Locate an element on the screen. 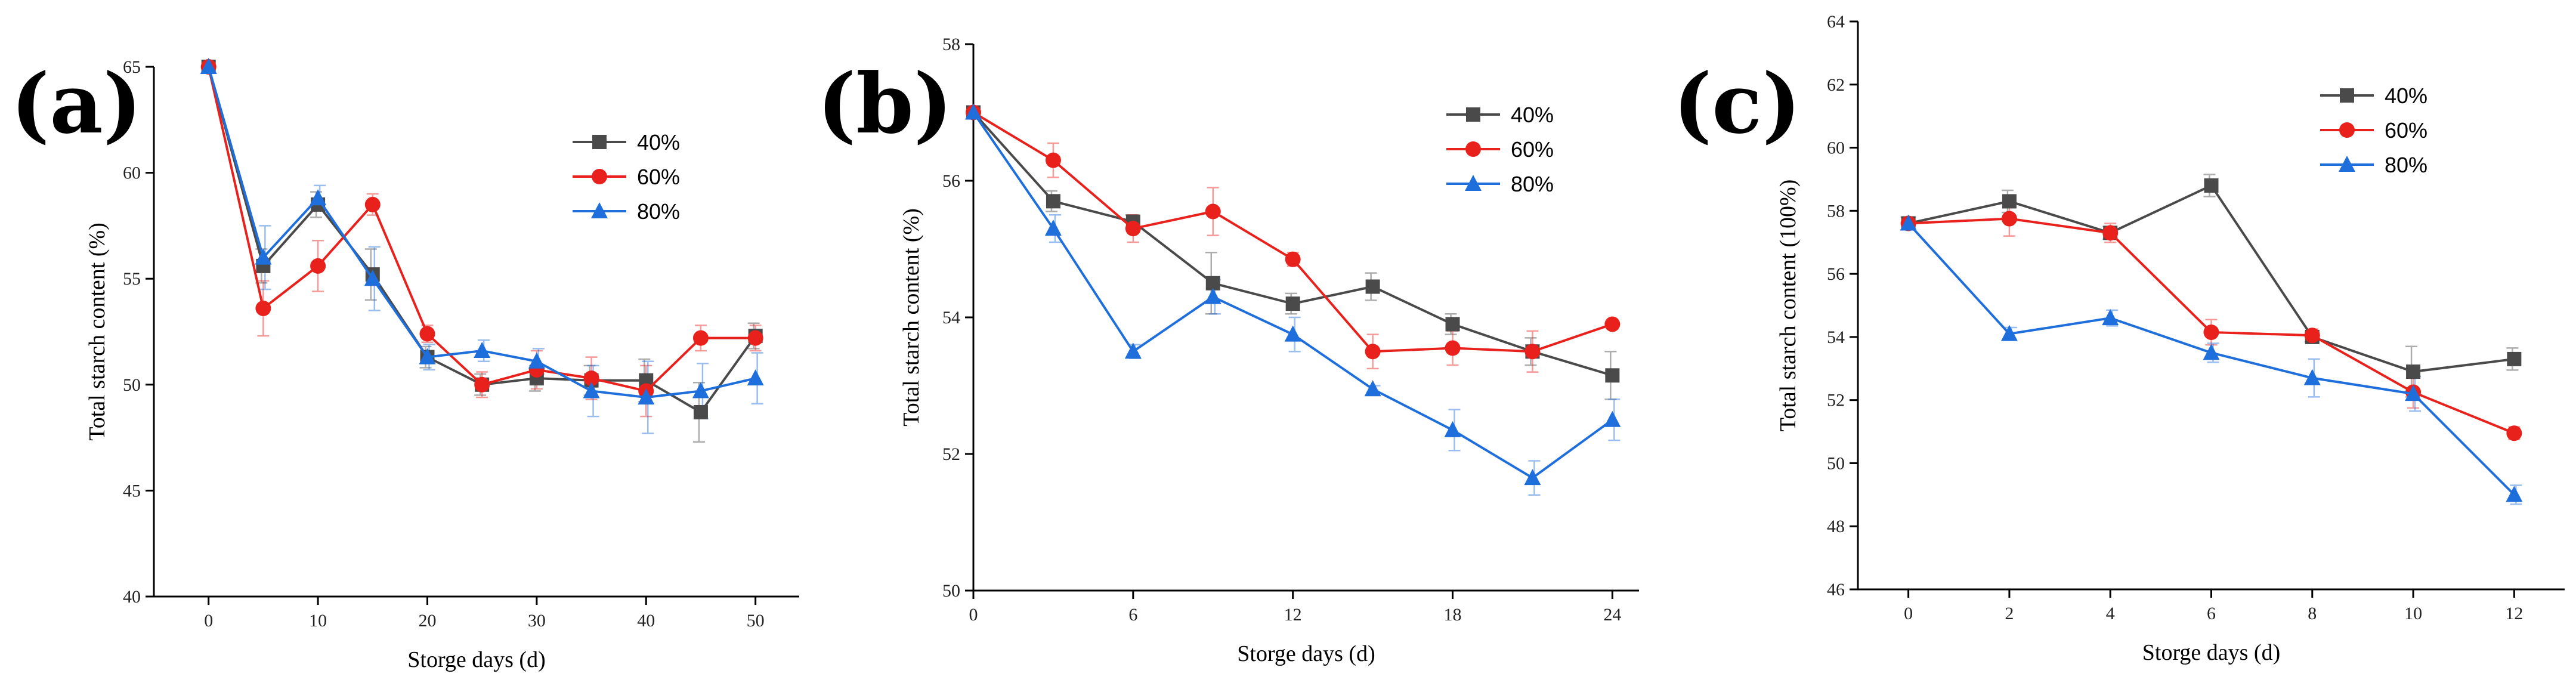 This screenshot has height=689, width=2576. panel-label: (c) is located at coordinates (1737, 103).